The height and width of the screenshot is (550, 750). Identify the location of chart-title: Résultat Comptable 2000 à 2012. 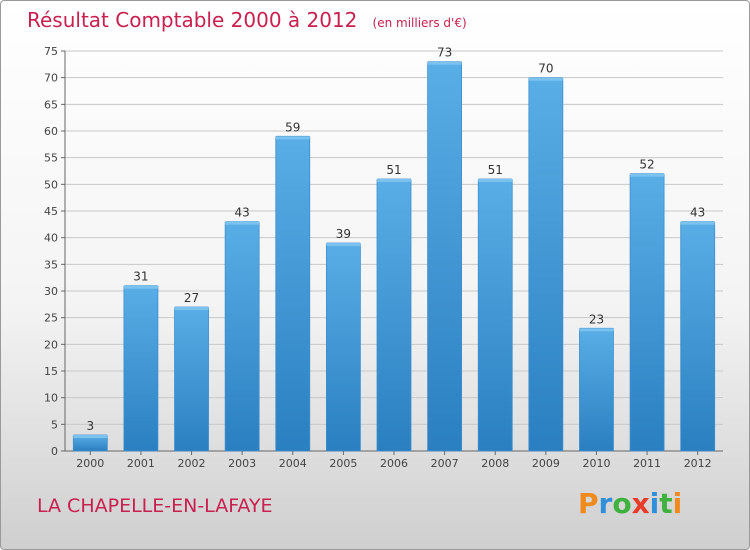
(192, 20).